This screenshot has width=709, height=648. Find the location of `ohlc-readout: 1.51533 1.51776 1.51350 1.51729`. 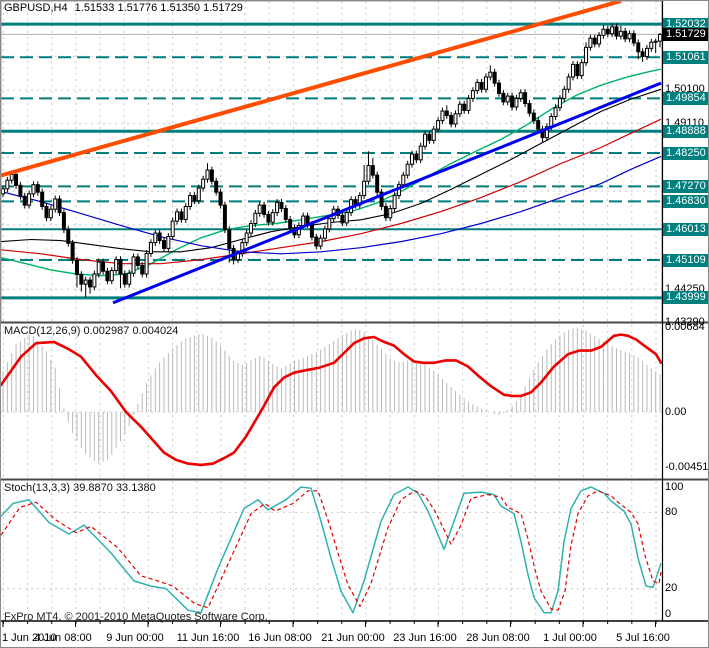

ohlc-readout: 1.51533 1.51776 1.51350 1.51729 is located at coordinates (158, 8).